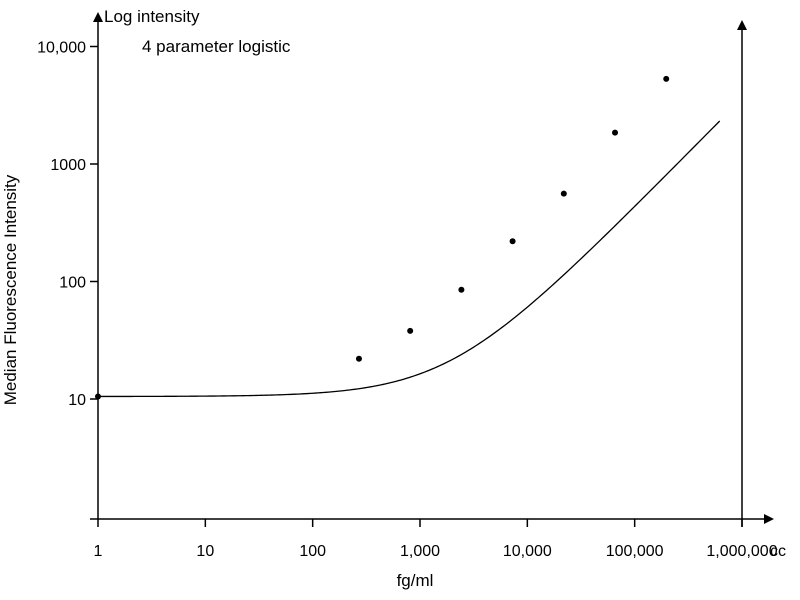 This screenshot has width=800, height=600. I want to click on x-tick-label: 1, so click(98, 551).